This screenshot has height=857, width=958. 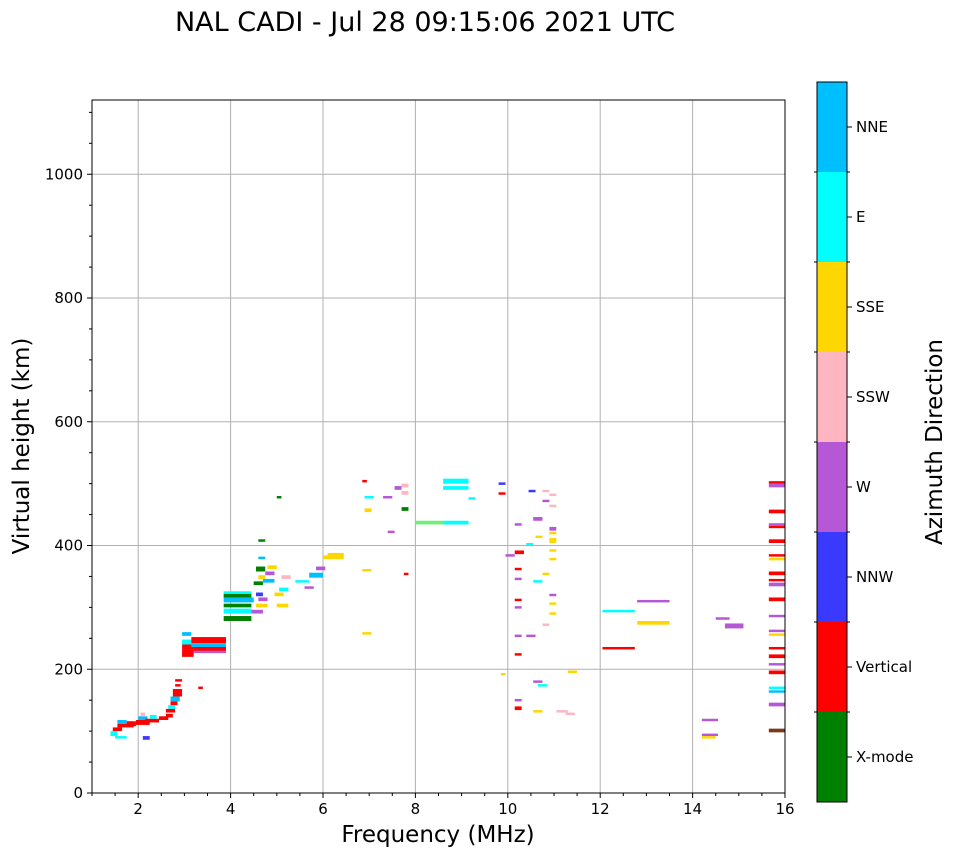 What do you see at coordinates (64, 174) in the screenshot?
I see `y-tick-label: 1000` at bounding box center [64, 174].